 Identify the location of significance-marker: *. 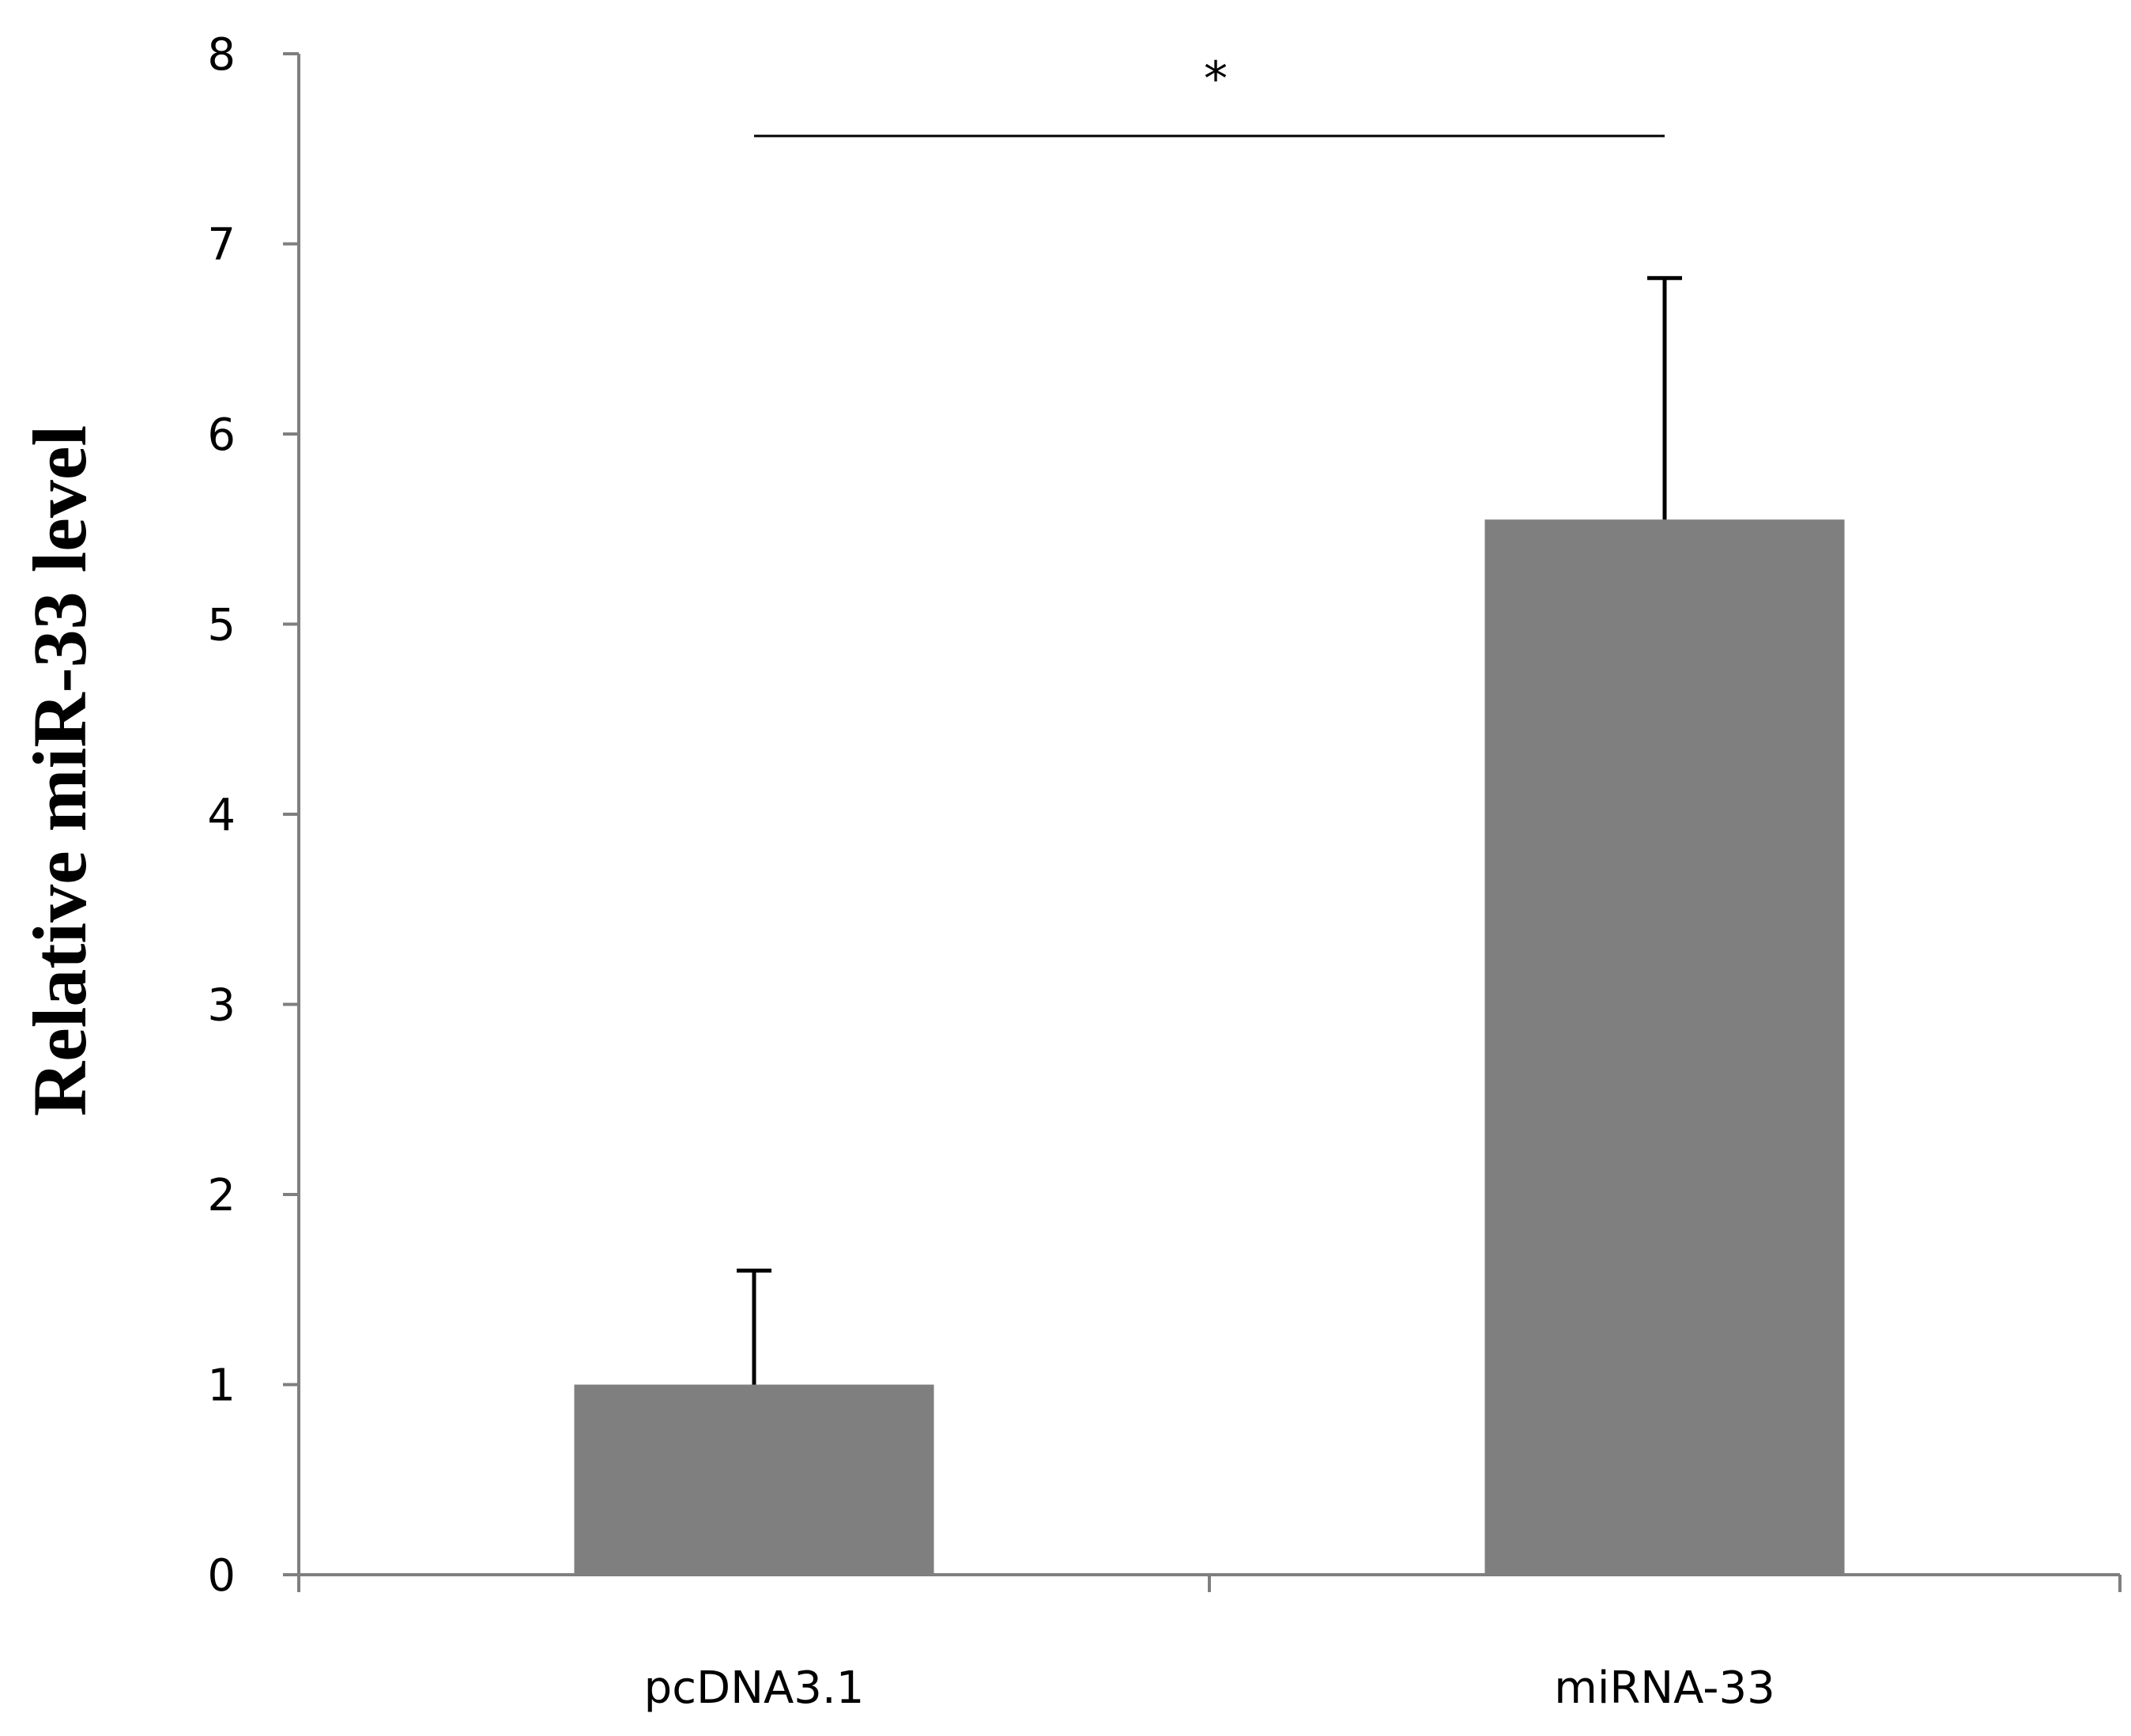
(1209, 94).